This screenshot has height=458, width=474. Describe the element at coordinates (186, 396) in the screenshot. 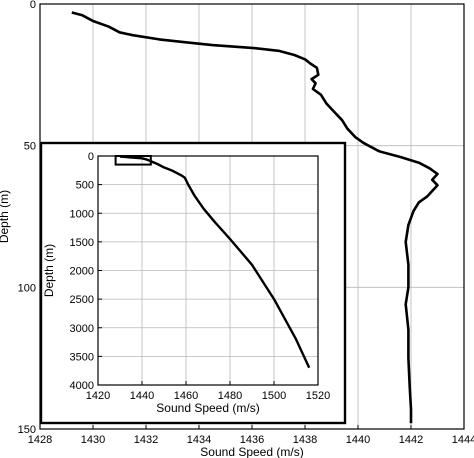

I see `inset-x-tick-label: 1460` at that location.